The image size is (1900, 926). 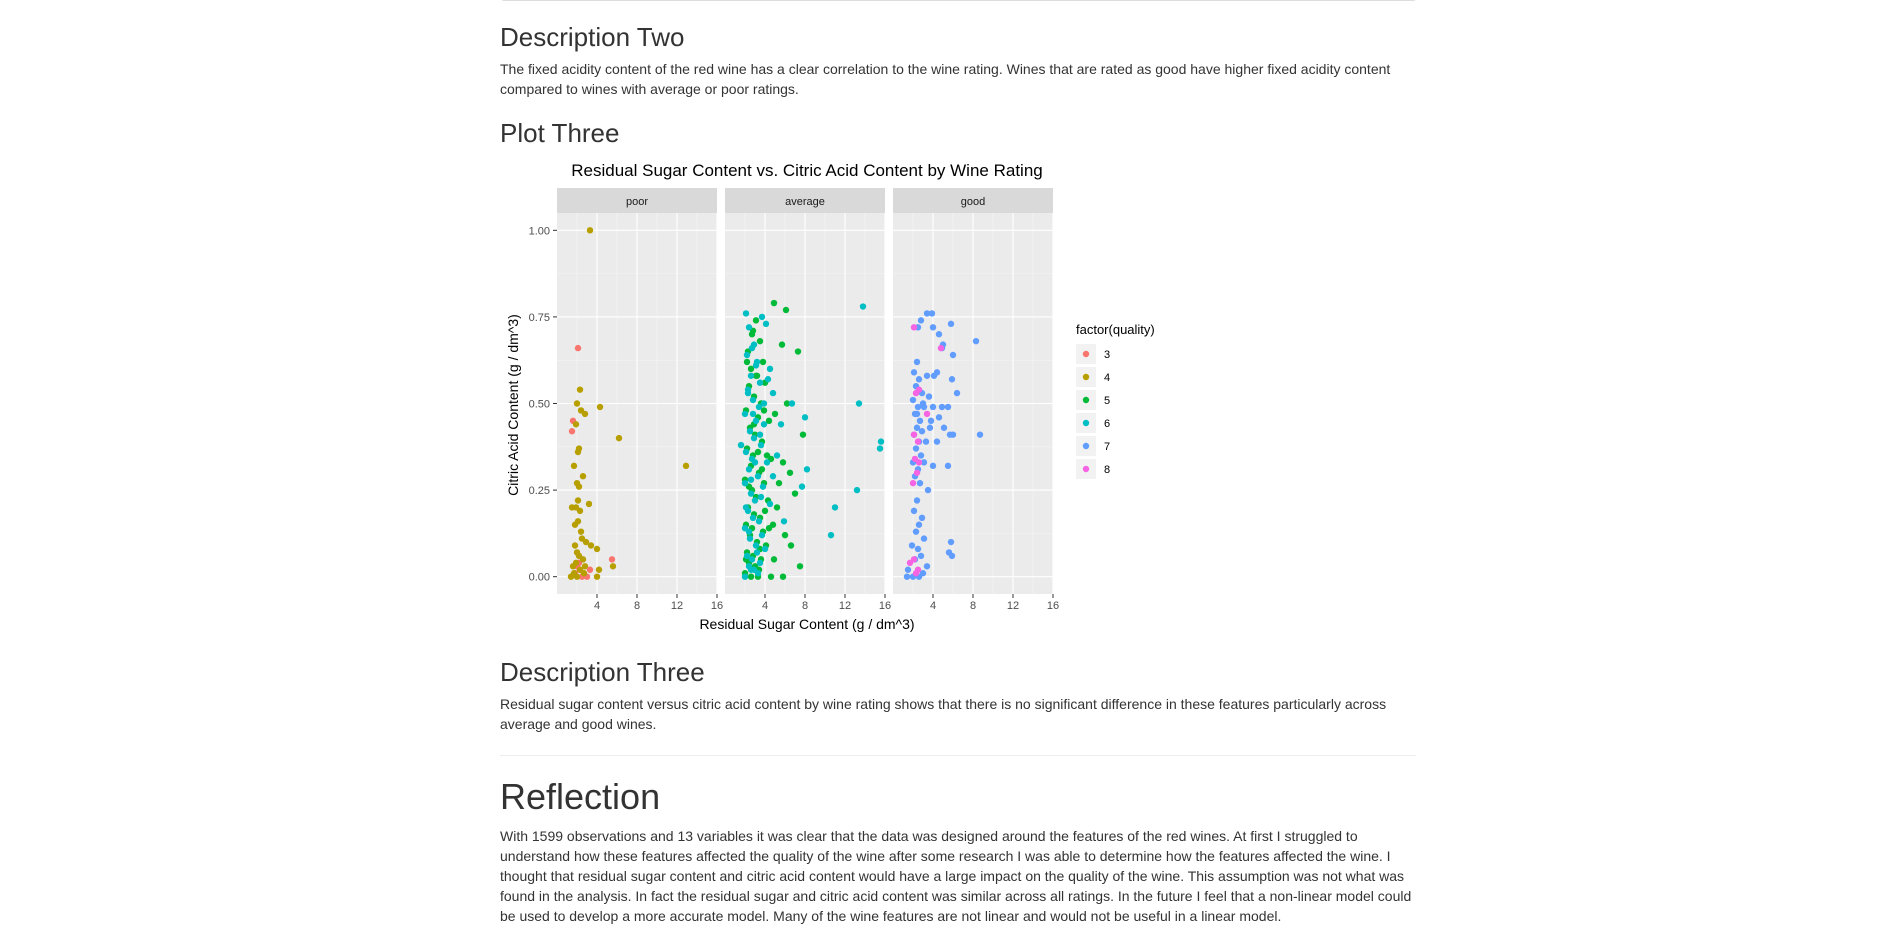 What do you see at coordinates (958, 0) in the screenshot?
I see `previous-panel-edge` at bounding box center [958, 0].